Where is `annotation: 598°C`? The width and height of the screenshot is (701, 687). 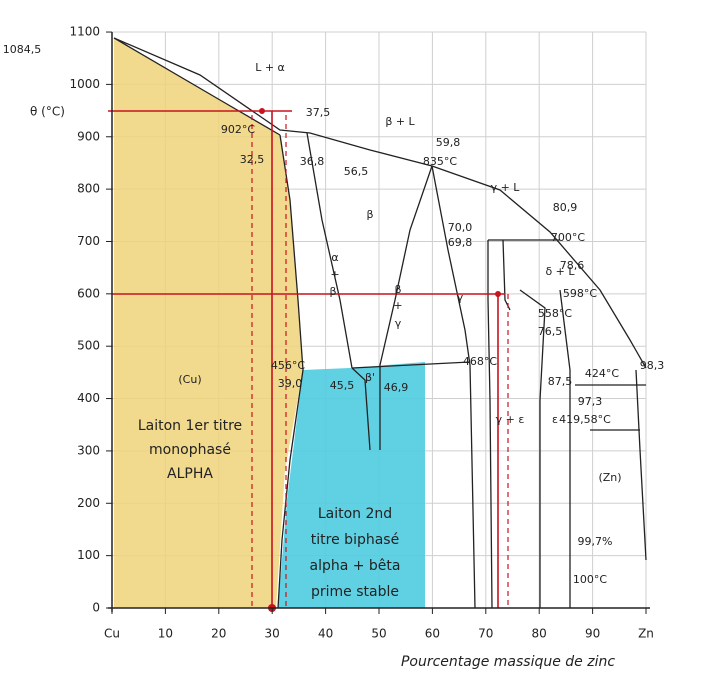
annotation: 598°C is located at coordinates (580, 293).